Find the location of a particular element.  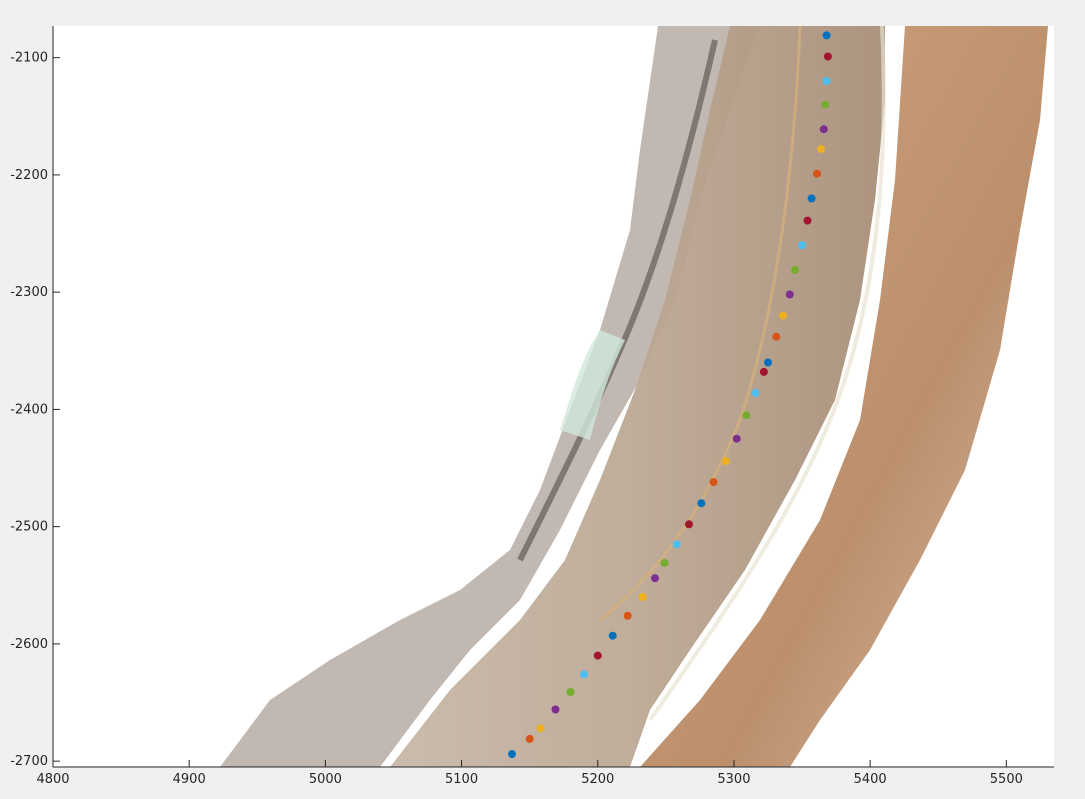

y-tick-label: -2200 is located at coordinates (29, 175).